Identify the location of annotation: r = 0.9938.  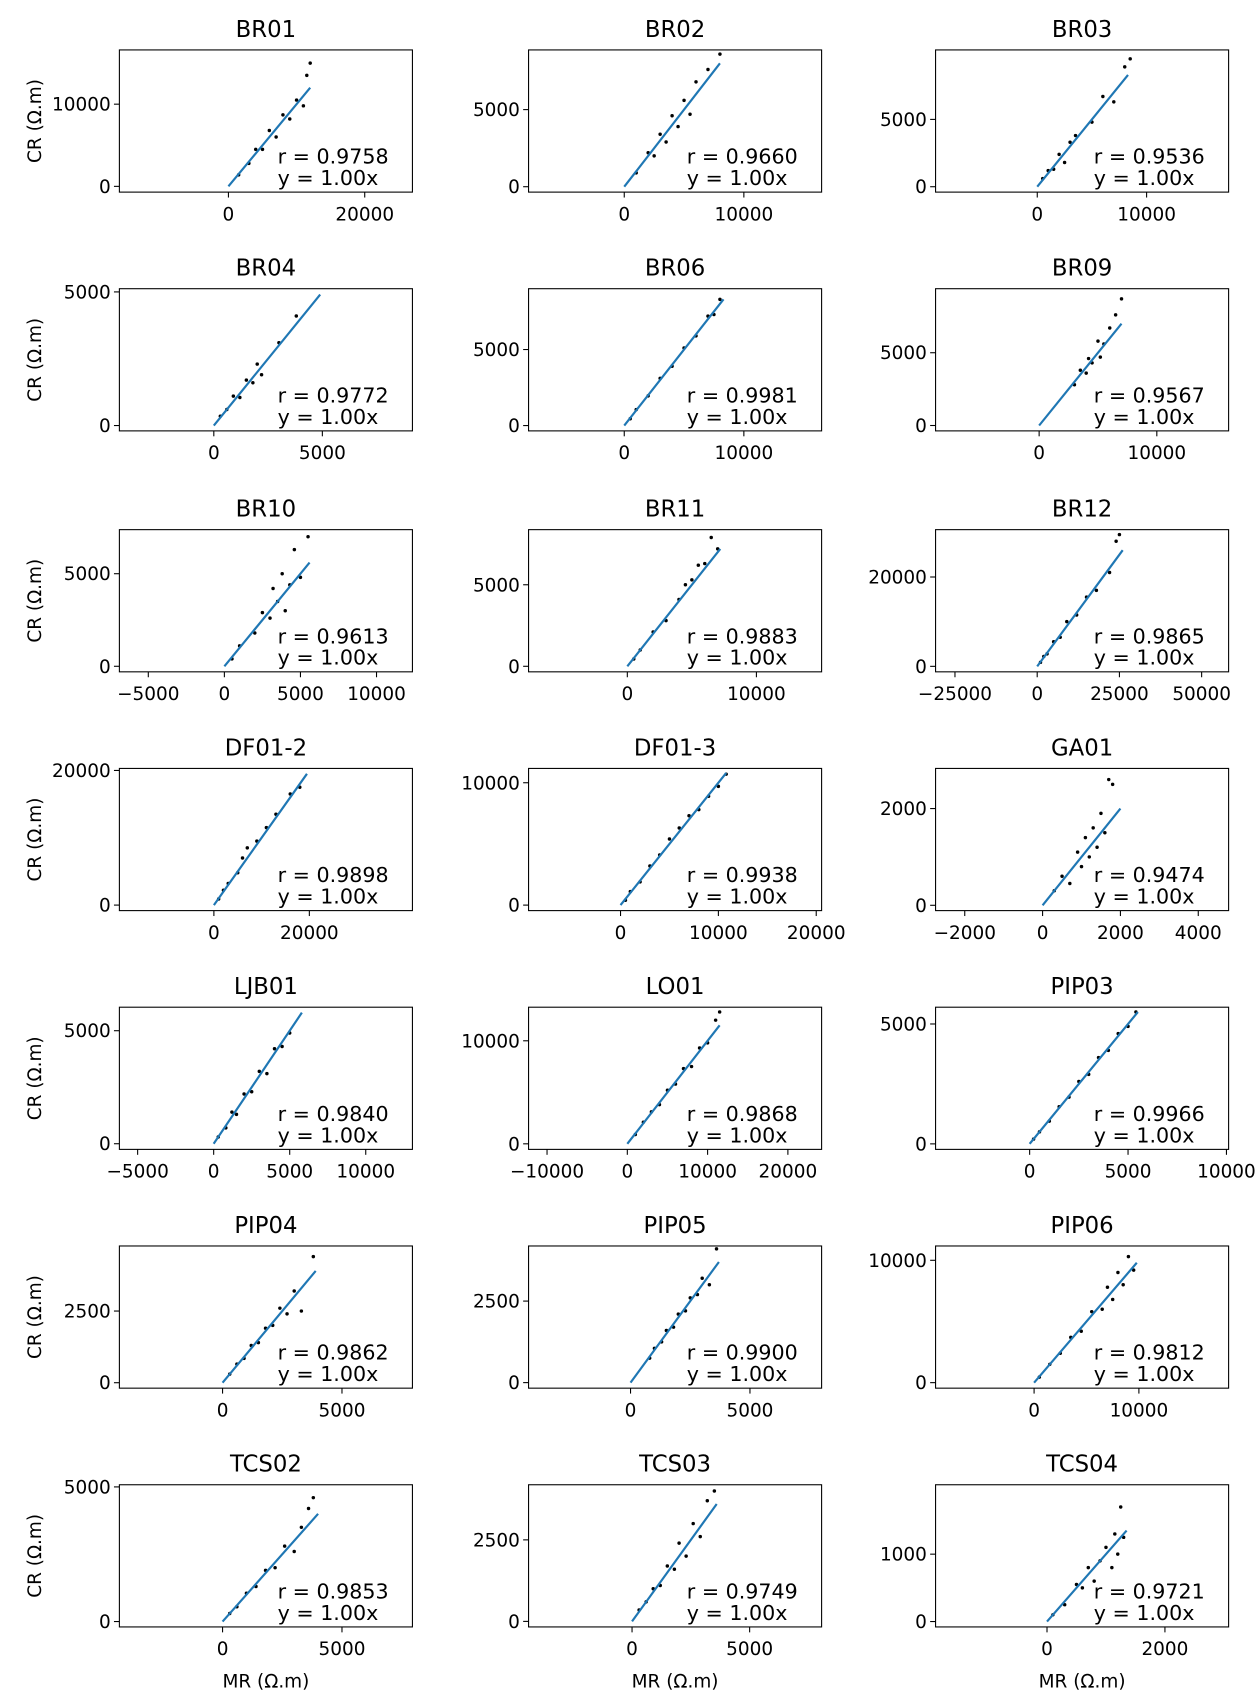
(742, 875).